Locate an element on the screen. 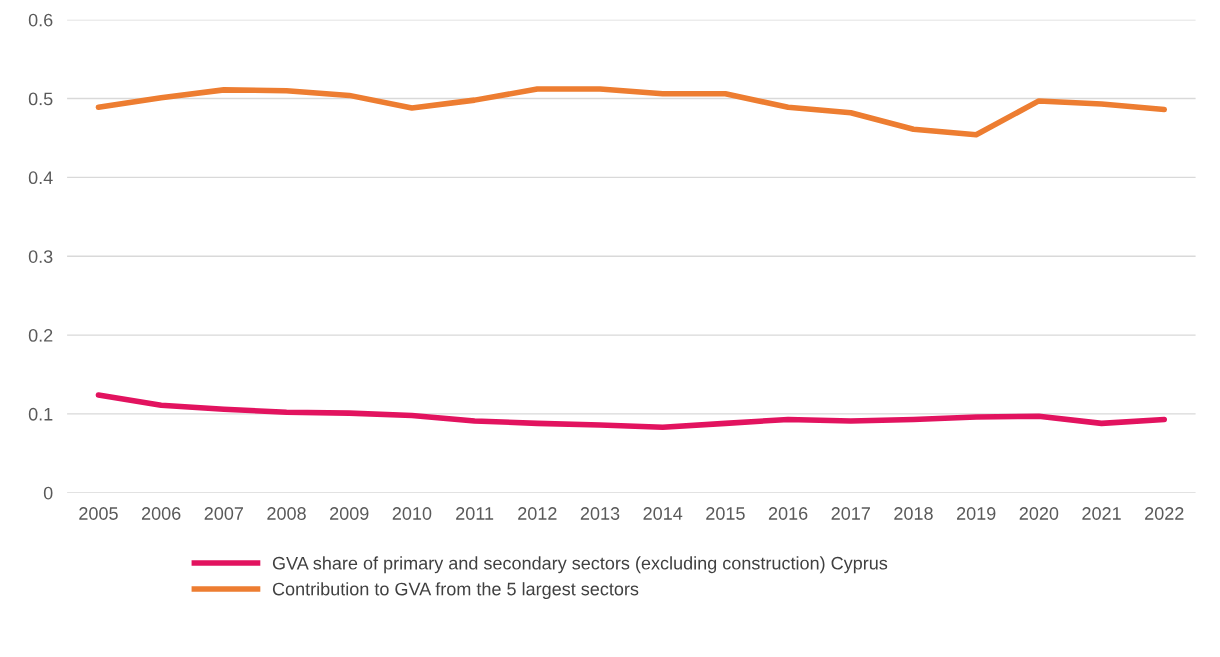 The height and width of the screenshot is (657, 1220). x-tick-label: 2014 is located at coordinates (663, 513).